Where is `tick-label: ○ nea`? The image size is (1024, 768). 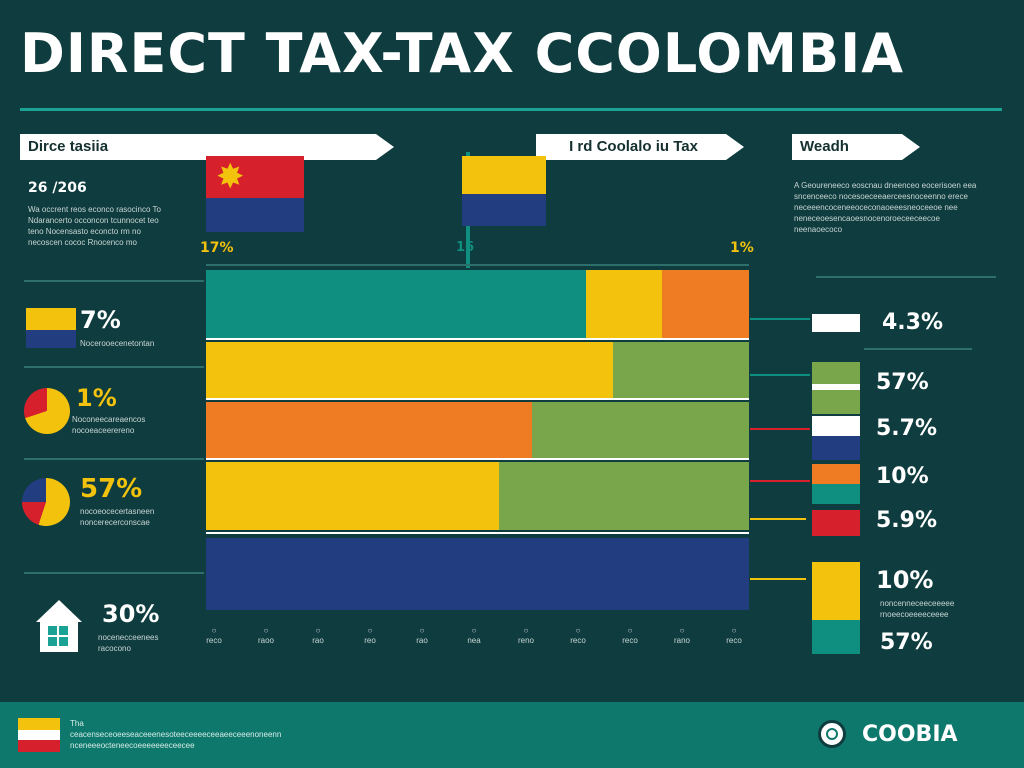
tick-label: ○ nea is located at coordinates (474, 635).